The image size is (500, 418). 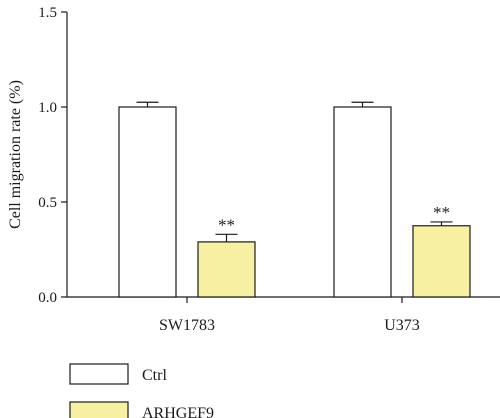 I want to click on bar-ctrl-u373, so click(x=362, y=202).